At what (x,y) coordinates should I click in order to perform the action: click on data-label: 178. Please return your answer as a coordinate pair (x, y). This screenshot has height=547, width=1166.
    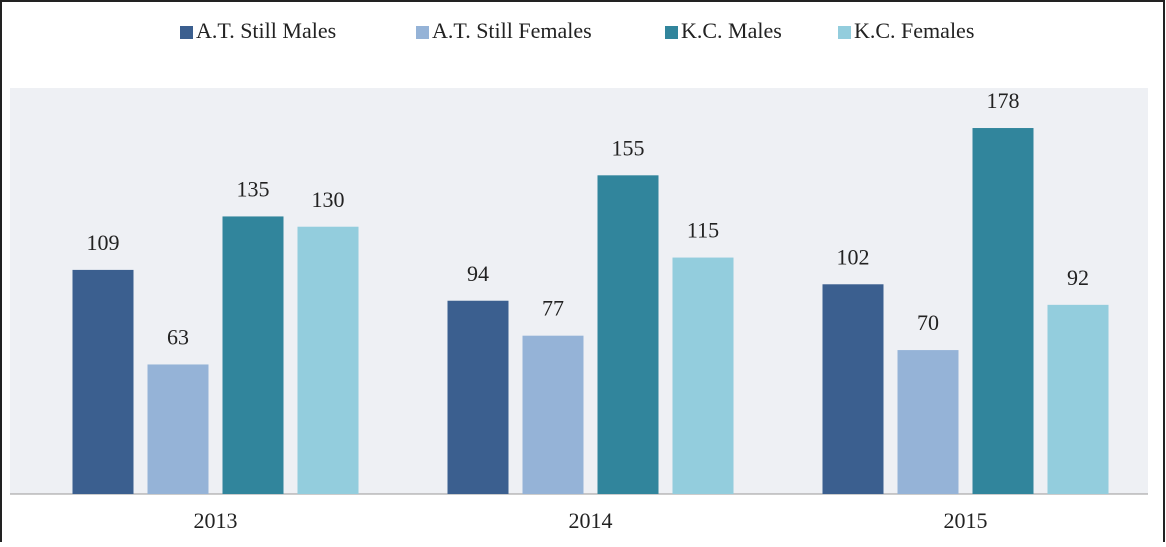
    Looking at the image, I should click on (1003, 100).